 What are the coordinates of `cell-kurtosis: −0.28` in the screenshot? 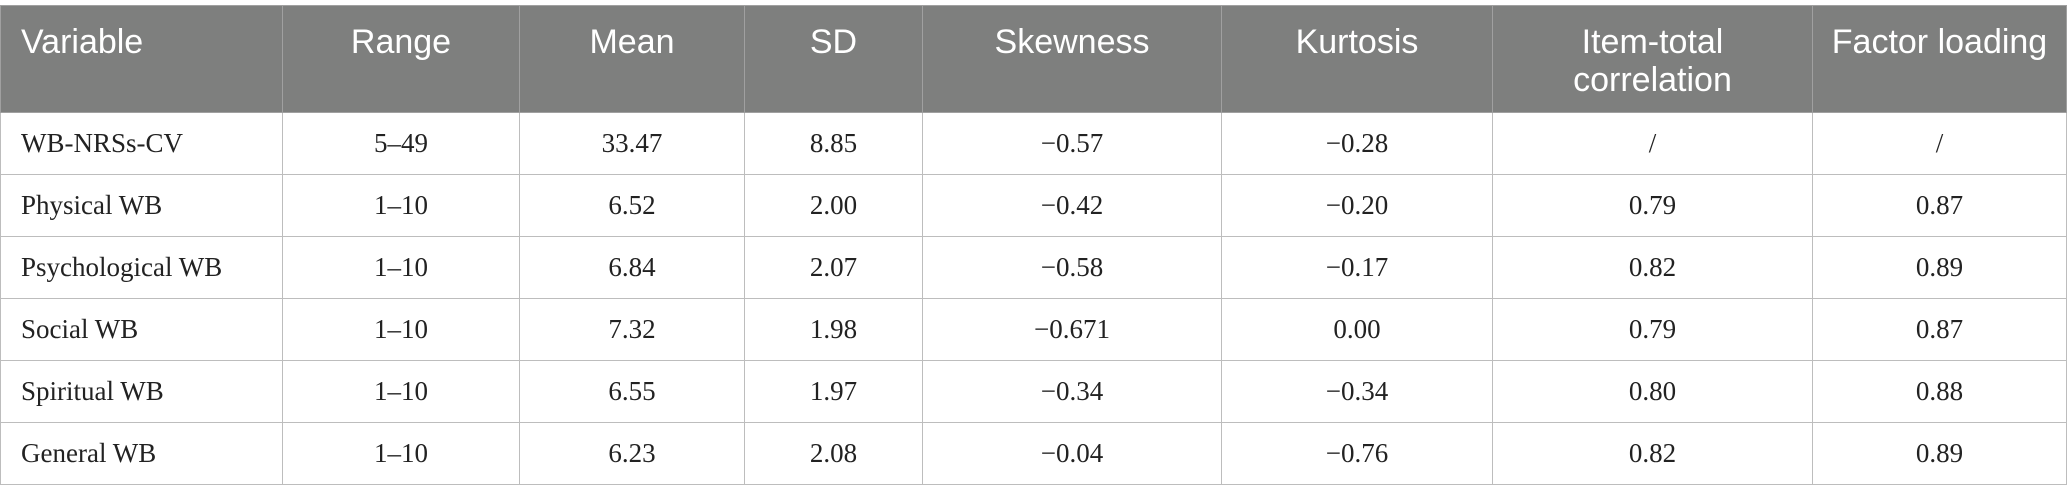 It's located at (1357, 143).